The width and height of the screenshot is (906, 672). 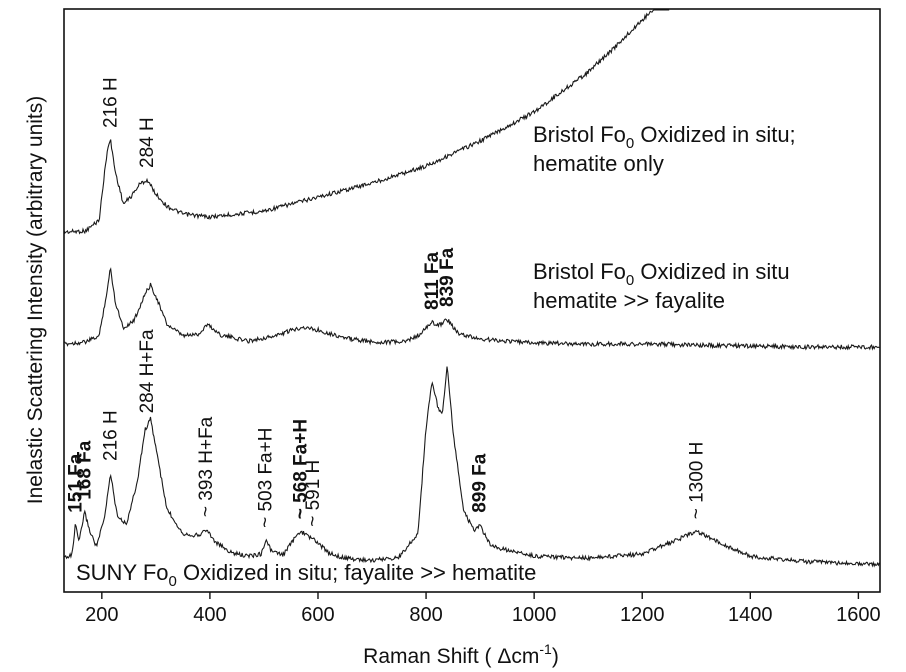 What do you see at coordinates (750, 615) in the screenshot?
I see `x-tick-label: 1400` at bounding box center [750, 615].